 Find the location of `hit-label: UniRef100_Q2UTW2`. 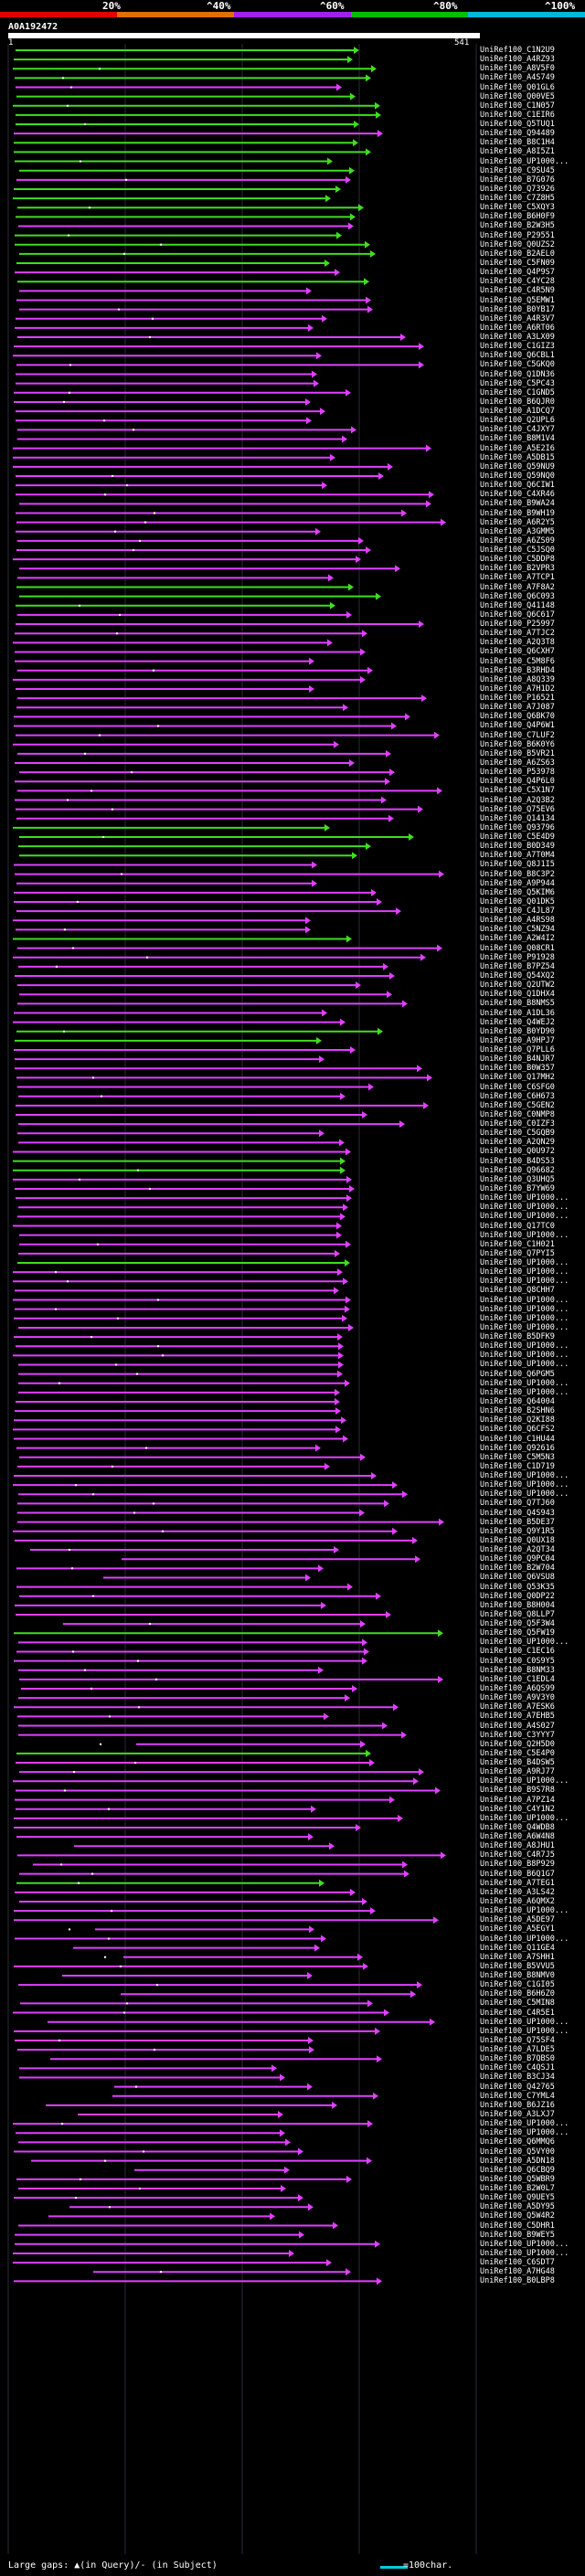

hit-label: UniRef100_Q2UTW2 is located at coordinates (517, 986).